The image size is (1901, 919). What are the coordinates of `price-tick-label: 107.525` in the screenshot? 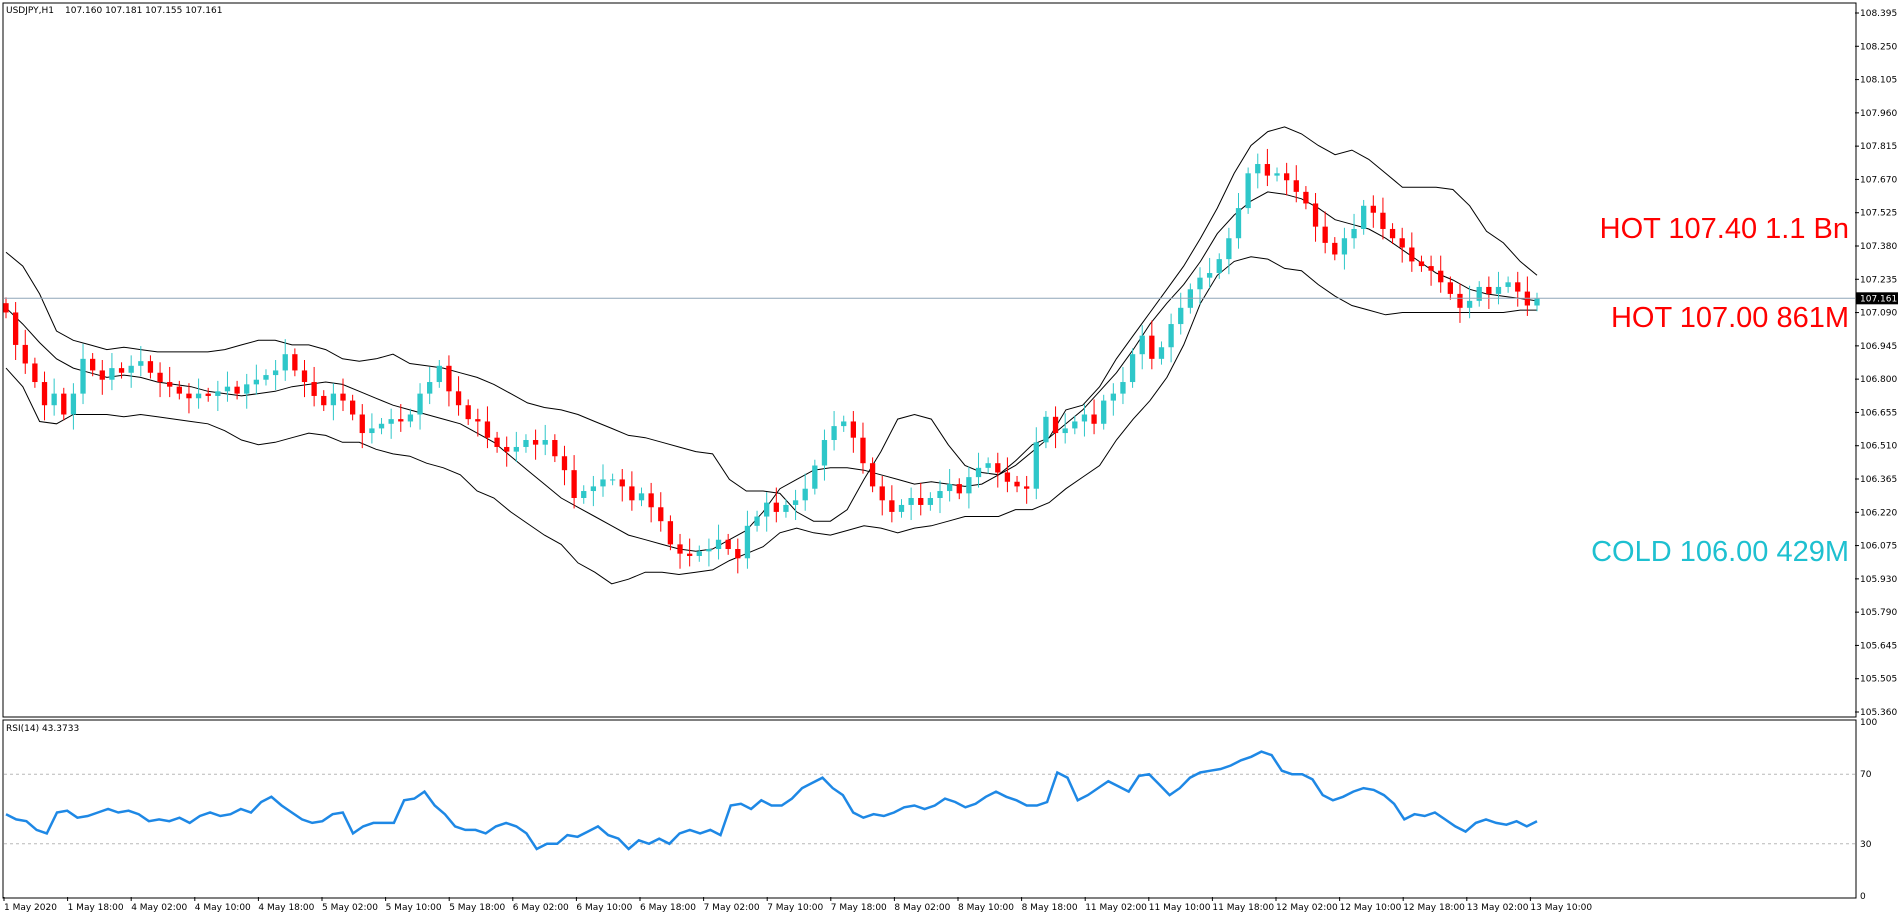 It's located at (1878, 214).